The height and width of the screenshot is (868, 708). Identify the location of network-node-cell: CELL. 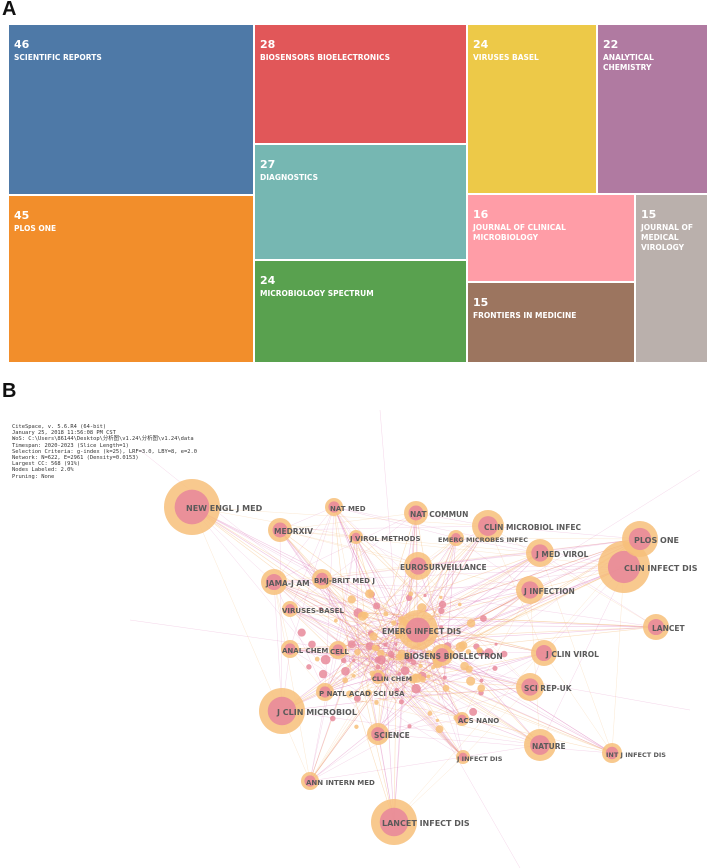
(339, 650).